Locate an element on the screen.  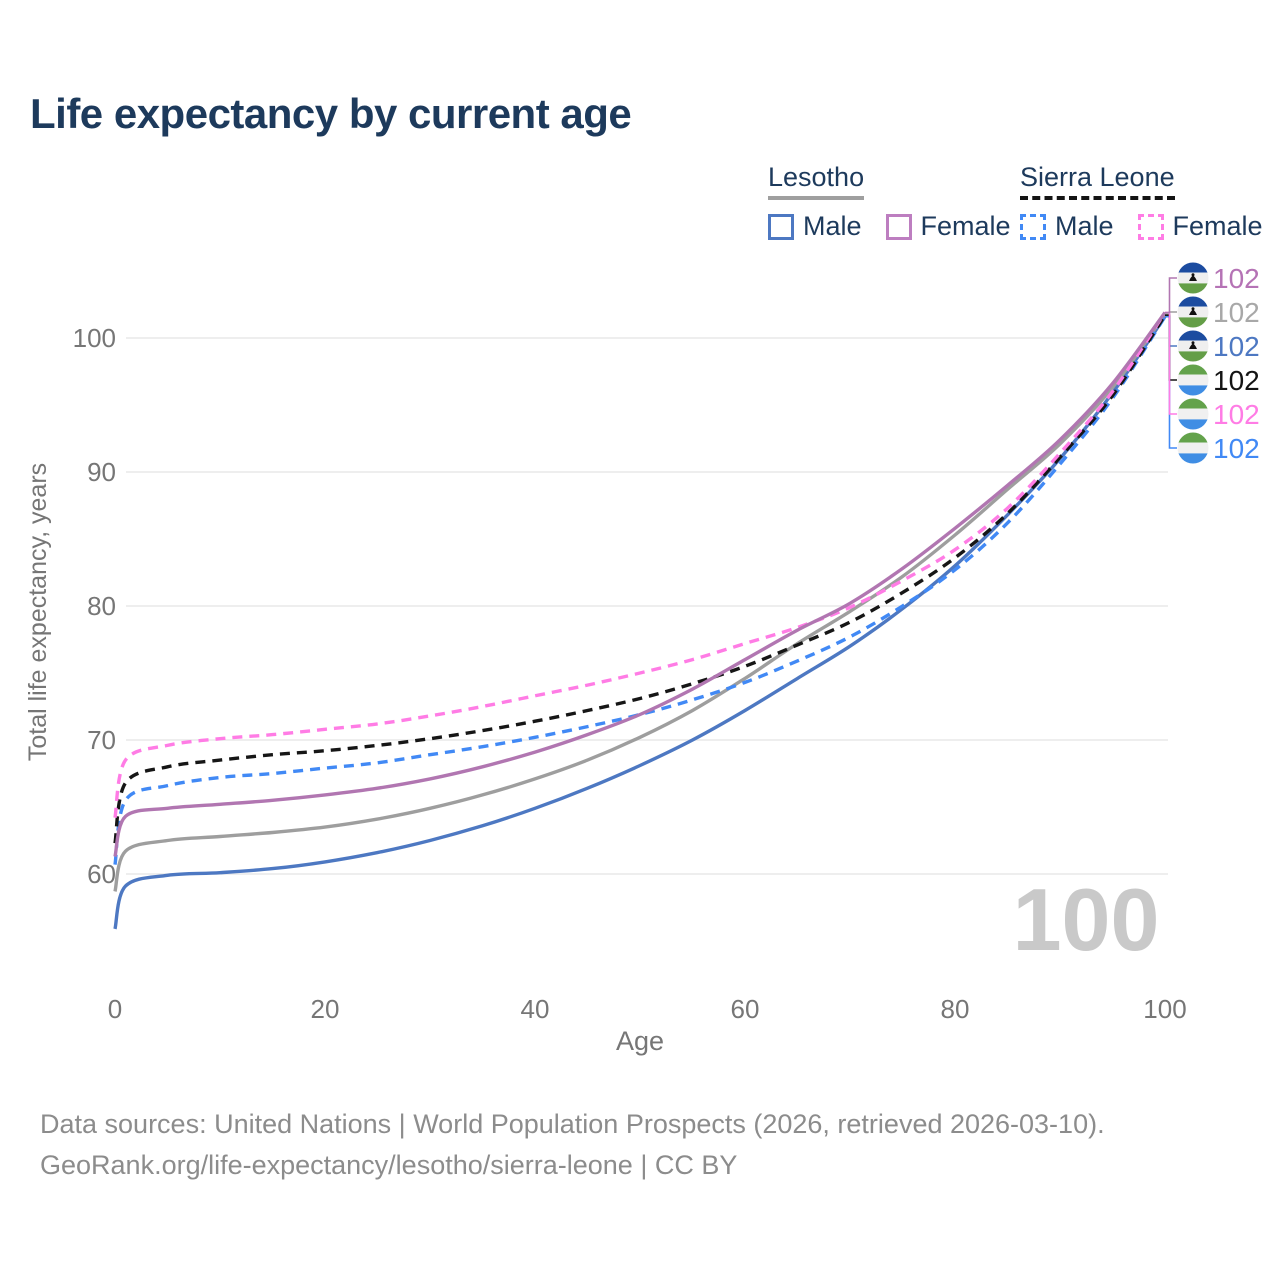
legend-item-sierra-leone-female: Female is located at coordinates (1200, 226).